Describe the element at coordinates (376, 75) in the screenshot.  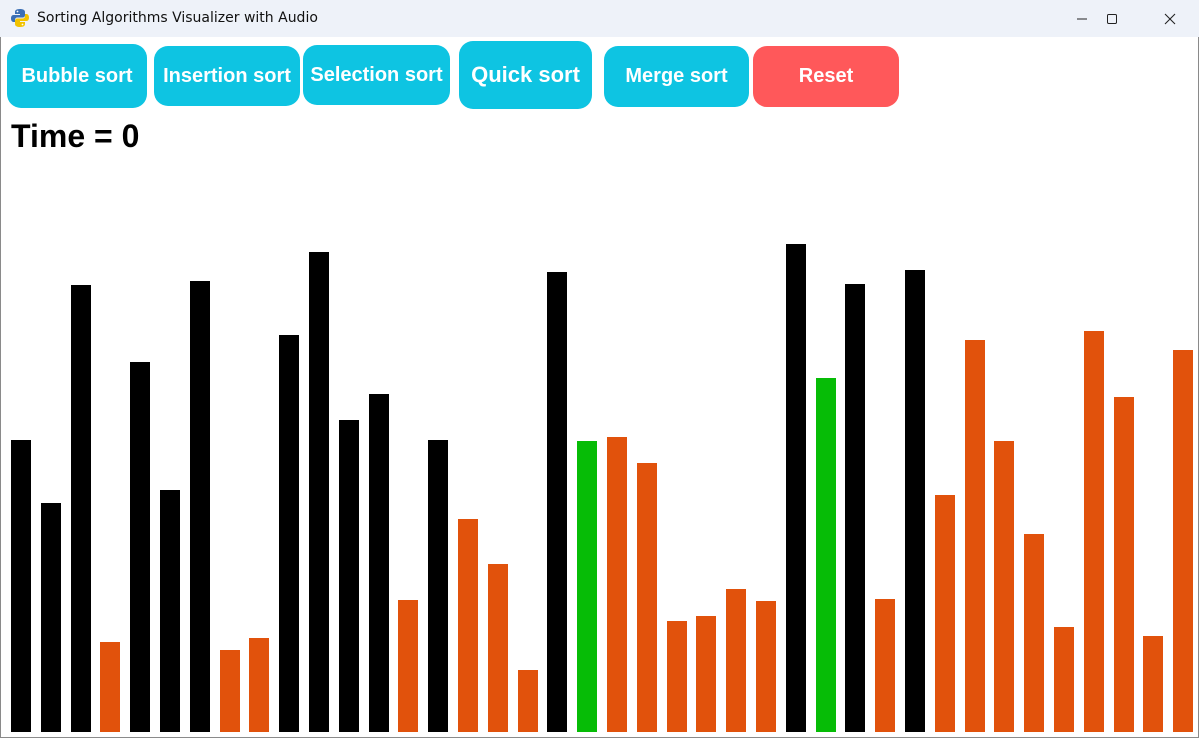
I see `selection-sort-button: Selection sort` at that location.